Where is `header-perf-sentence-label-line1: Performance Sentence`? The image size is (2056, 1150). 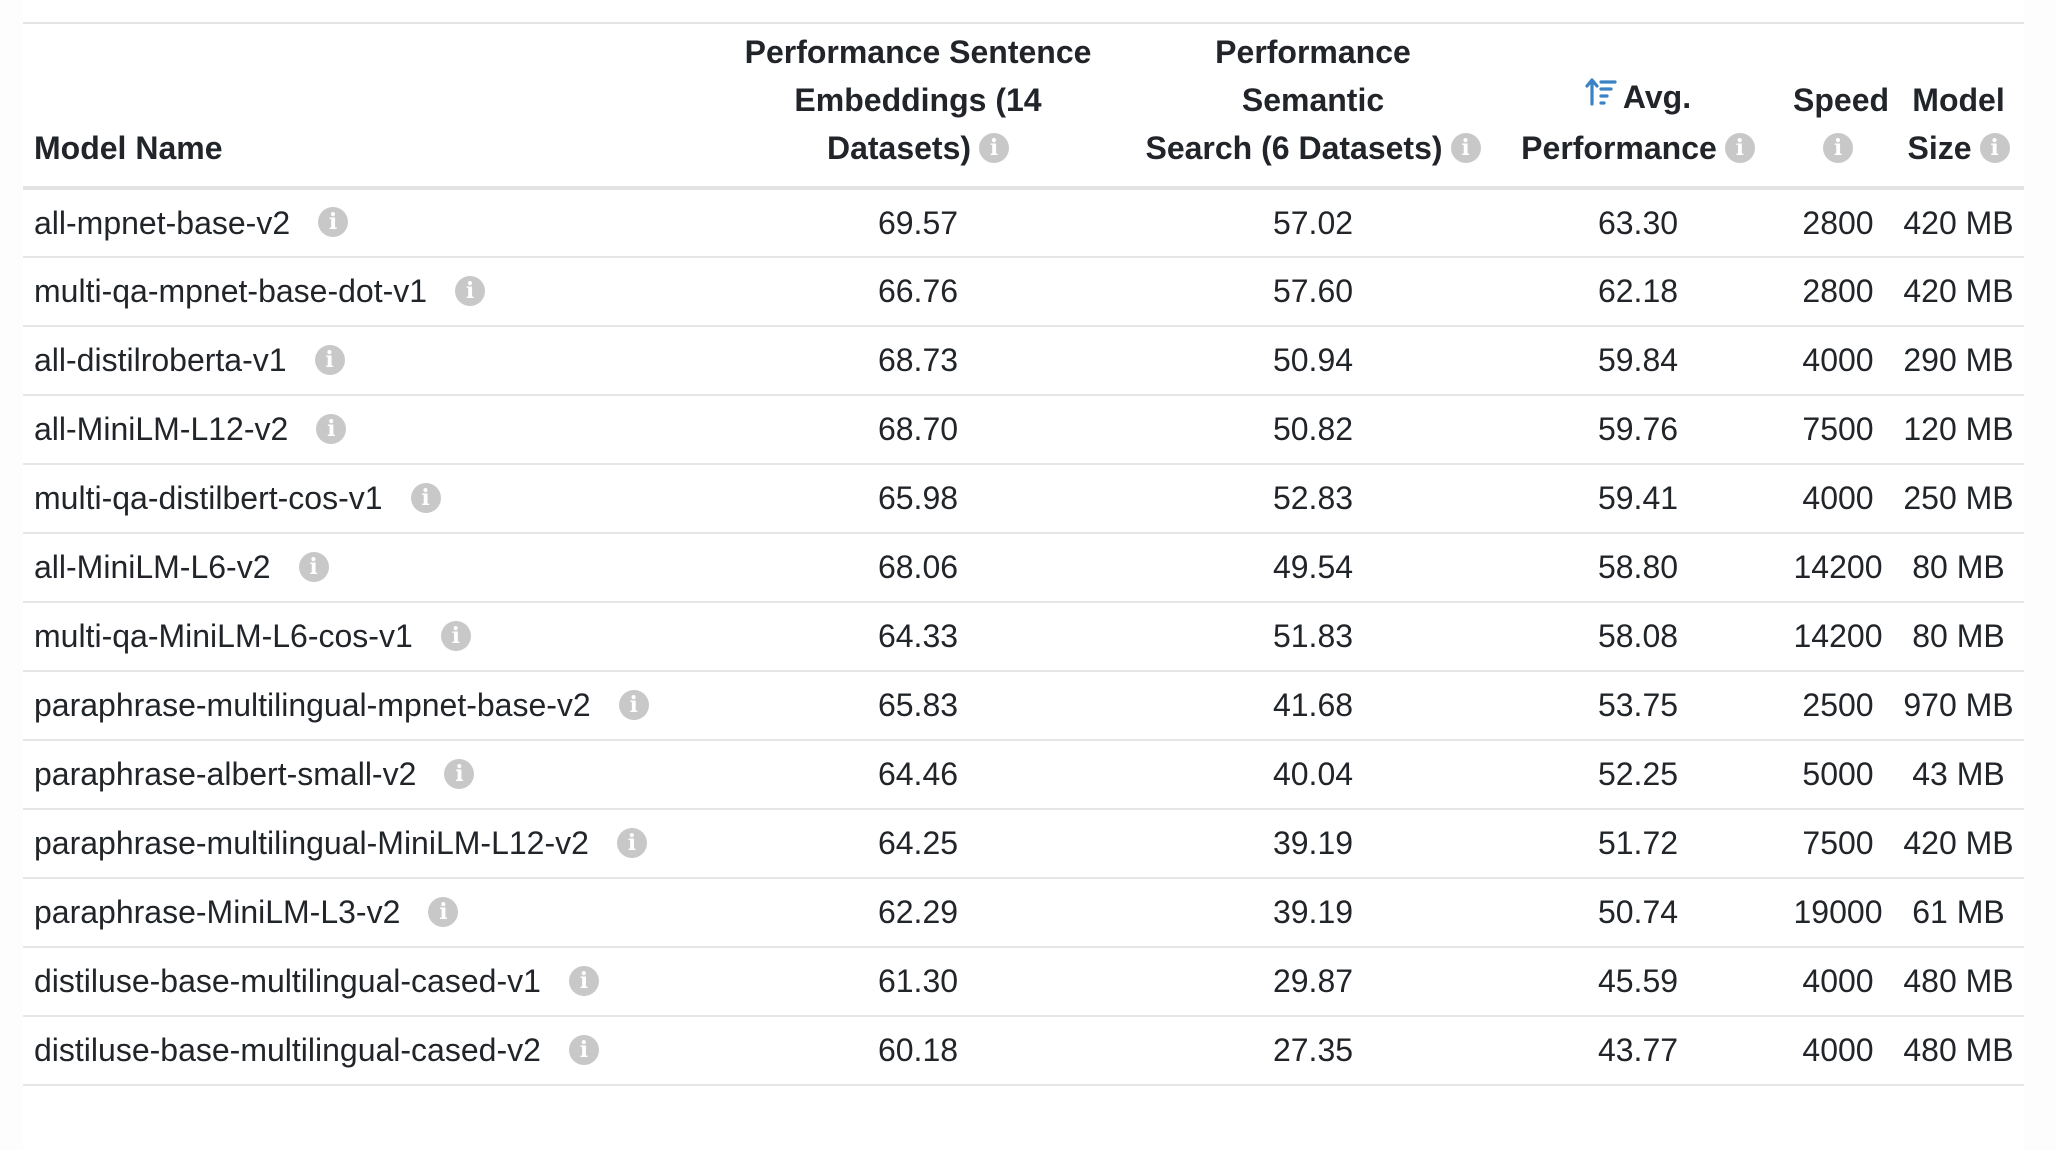
header-perf-sentence-label-line1: Performance Sentence is located at coordinates (918, 52).